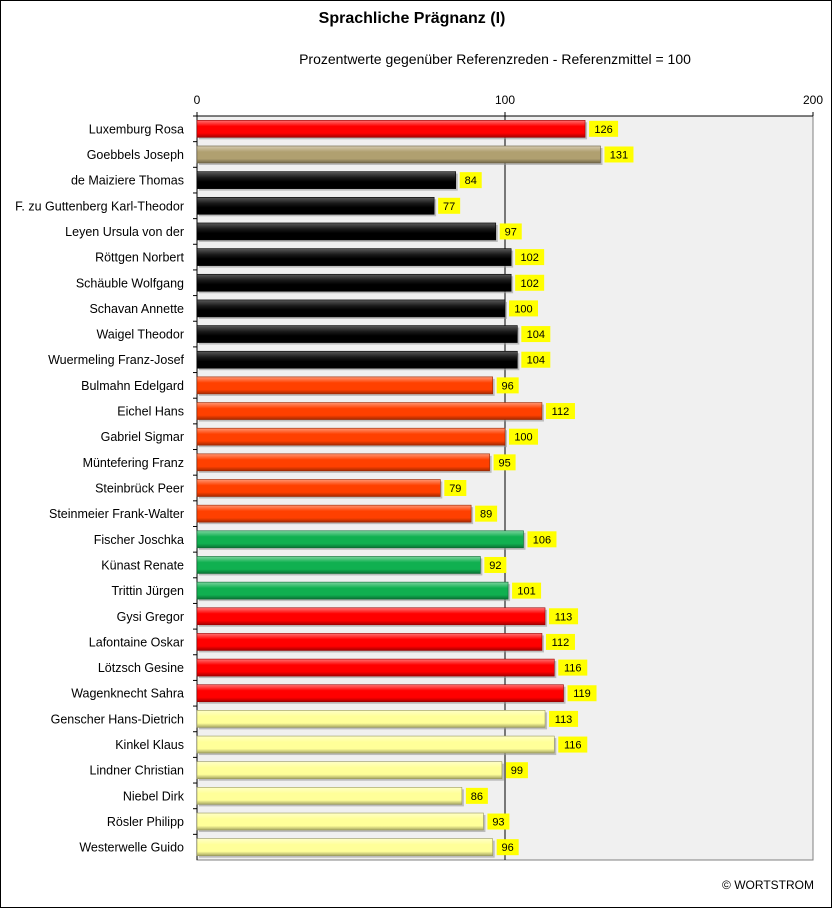 Image resolution: width=832 pixels, height=908 pixels. What do you see at coordinates (127, 694) in the screenshot?
I see `category-label: Wagenknecht Sahra` at bounding box center [127, 694].